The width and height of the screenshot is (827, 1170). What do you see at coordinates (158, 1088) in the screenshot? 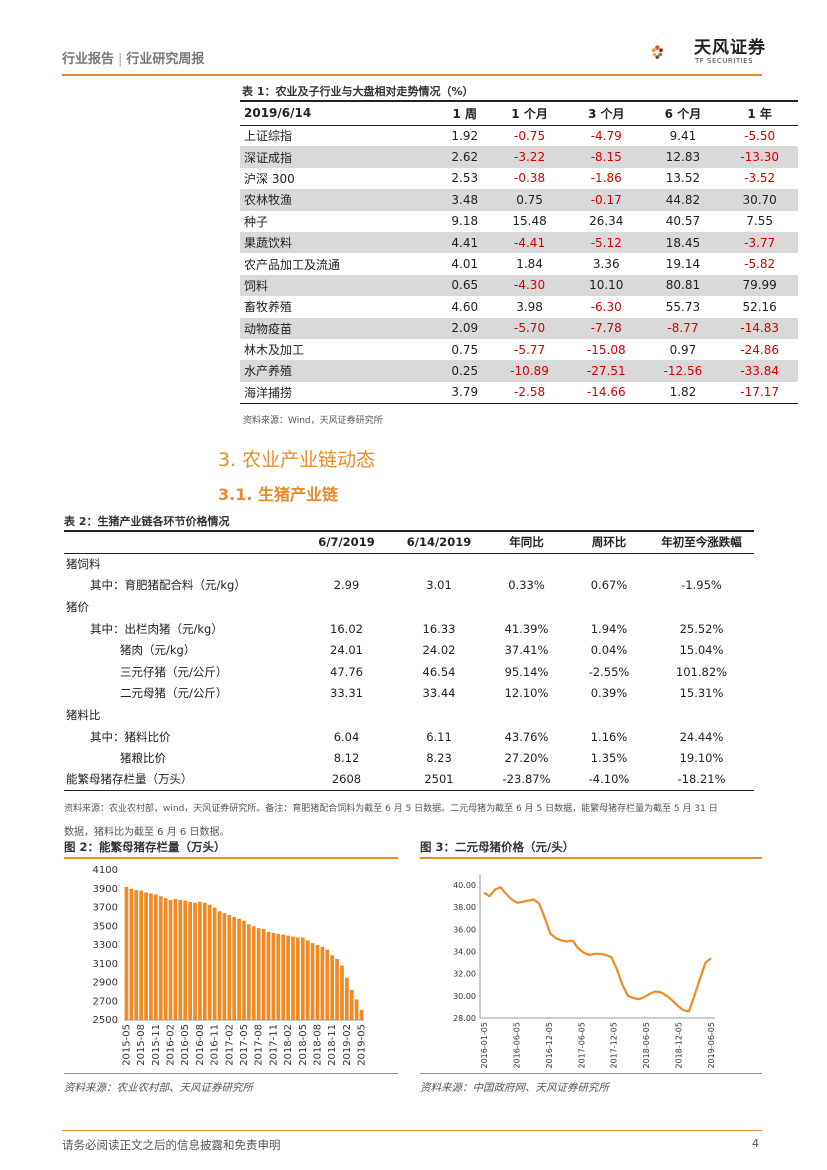
I see `figure2-source: 资料来源：农业农村部、天风证券研究所` at bounding box center [158, 1088].